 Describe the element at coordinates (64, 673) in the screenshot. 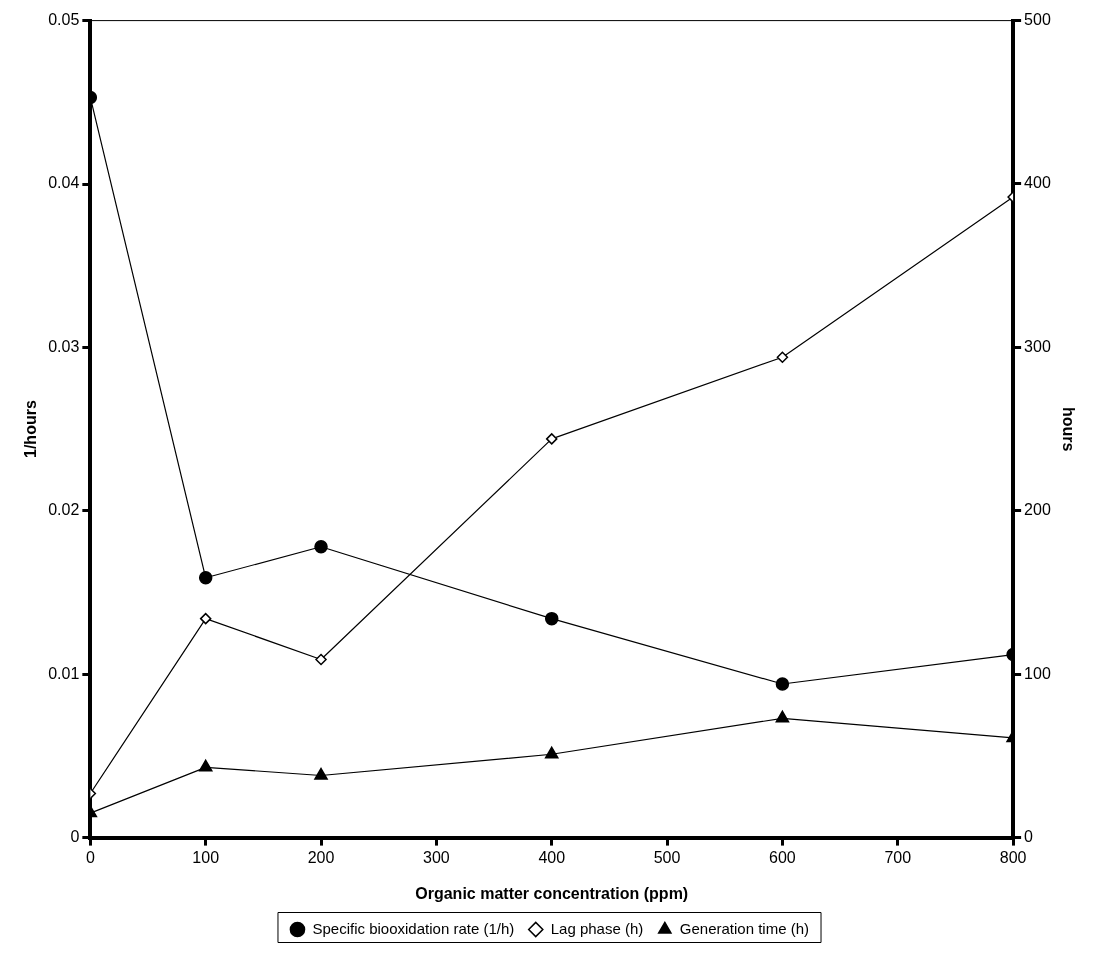

I see `y-tick-label: 0.01` at that location.